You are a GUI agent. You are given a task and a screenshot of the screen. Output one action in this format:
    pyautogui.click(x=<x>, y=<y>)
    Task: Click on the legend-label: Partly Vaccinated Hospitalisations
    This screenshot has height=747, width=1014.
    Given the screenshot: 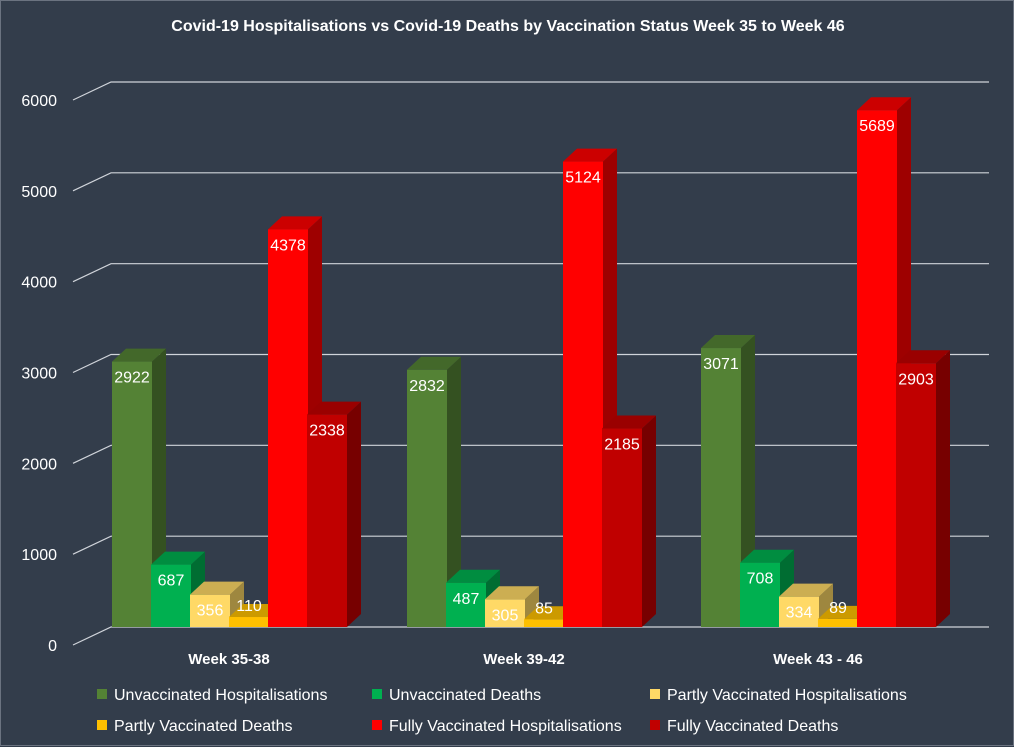 What is the action you would take?
    pyautogui.click(x=787, y=695)
    